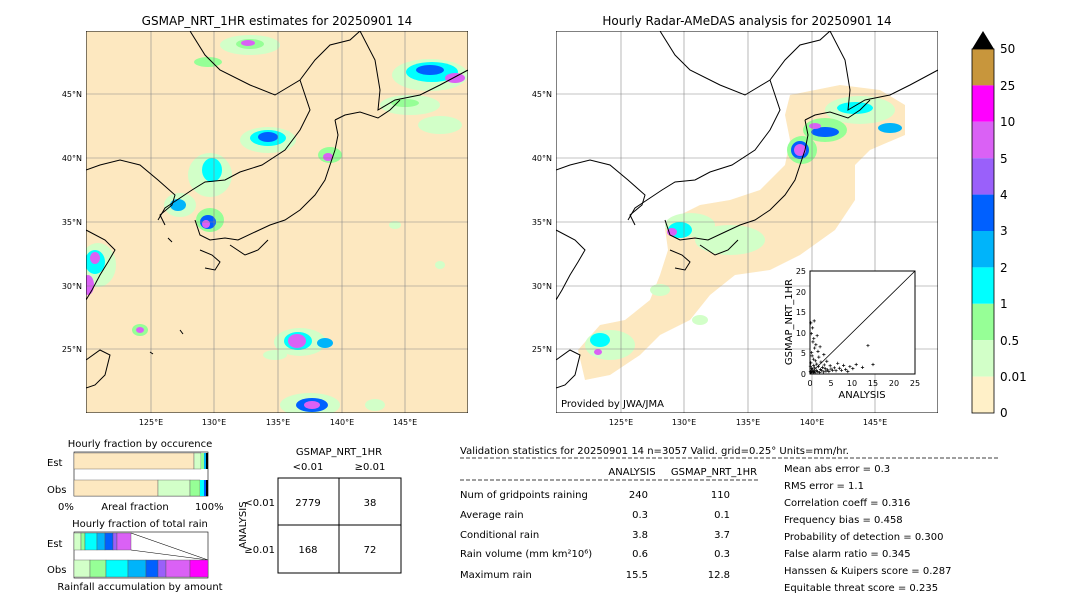 This screenshot has width=1080, height=612. I want to click on total-rain-obs-label: Obs, so click(56, 570).